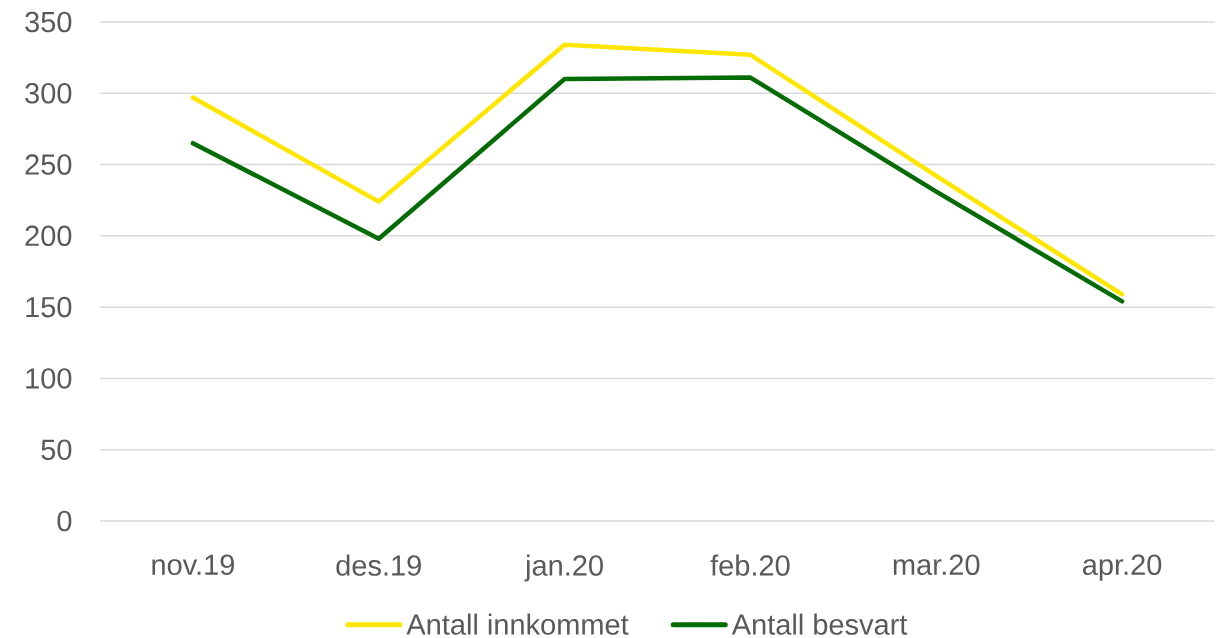  What do you see at coordinates (49, 378) in the screenshot?
I see `y-tick-label: 100` at bounding box center [49, 378].